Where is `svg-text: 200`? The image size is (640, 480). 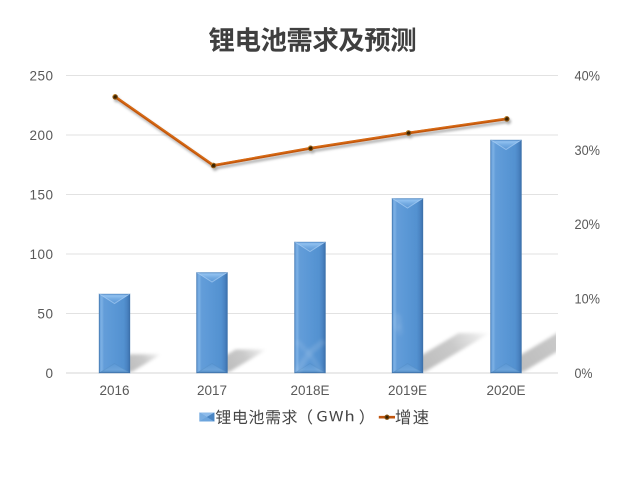 svg-text: 200 is located at coordinates (42, 135).